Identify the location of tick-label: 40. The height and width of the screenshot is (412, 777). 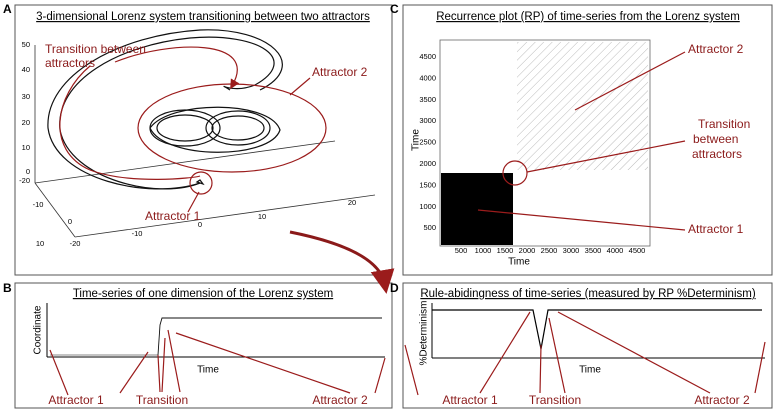
(26, 69).